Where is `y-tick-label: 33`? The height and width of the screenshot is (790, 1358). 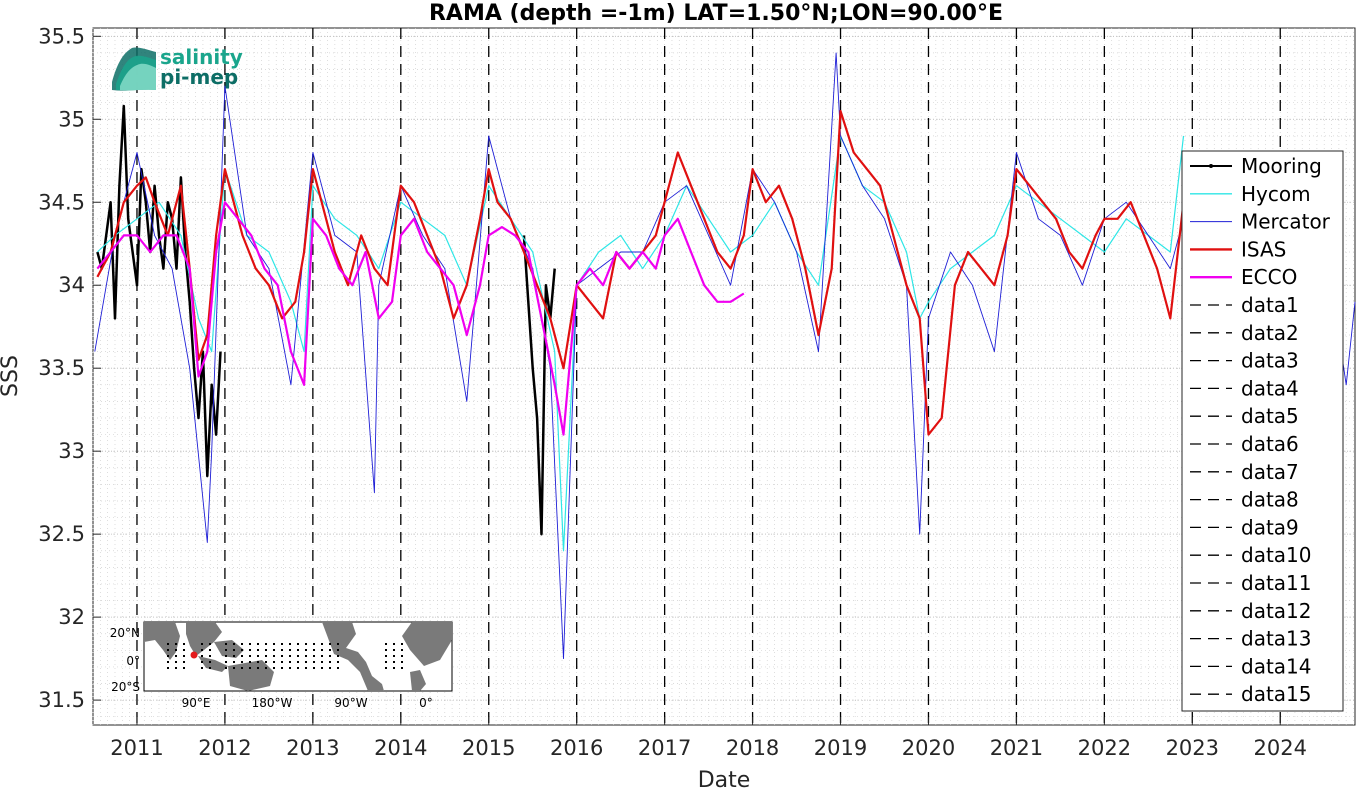 y-tick-label: 33 is located at coordinates (71, 451).